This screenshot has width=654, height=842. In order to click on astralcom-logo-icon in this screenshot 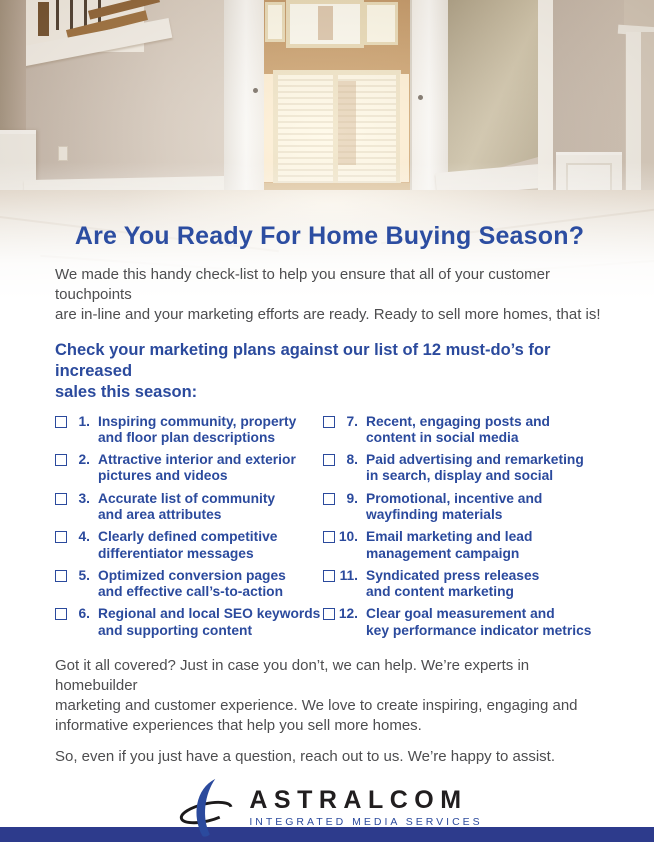, I will do `click(206, 807)`.